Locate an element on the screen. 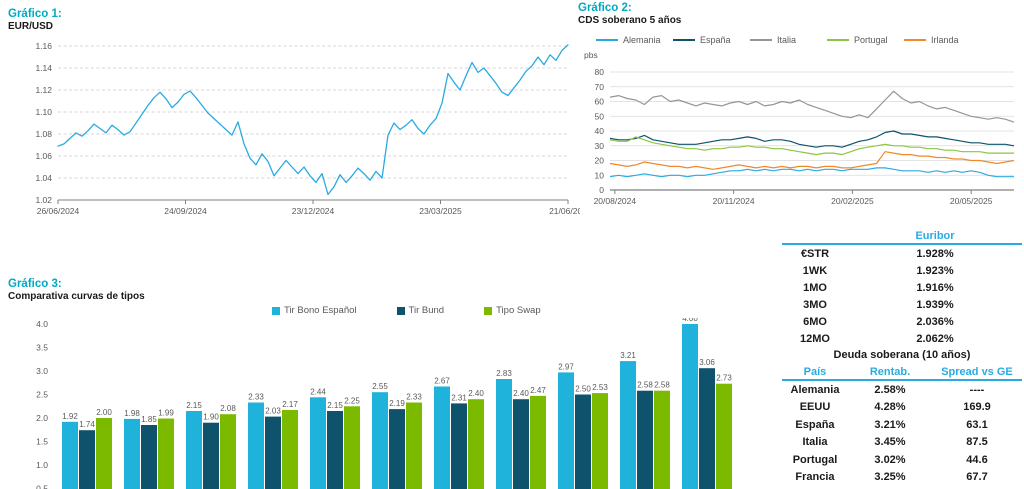 The image size is (1024, 489). y-tick-label: 1.10 is located at coordinates (43, 112).